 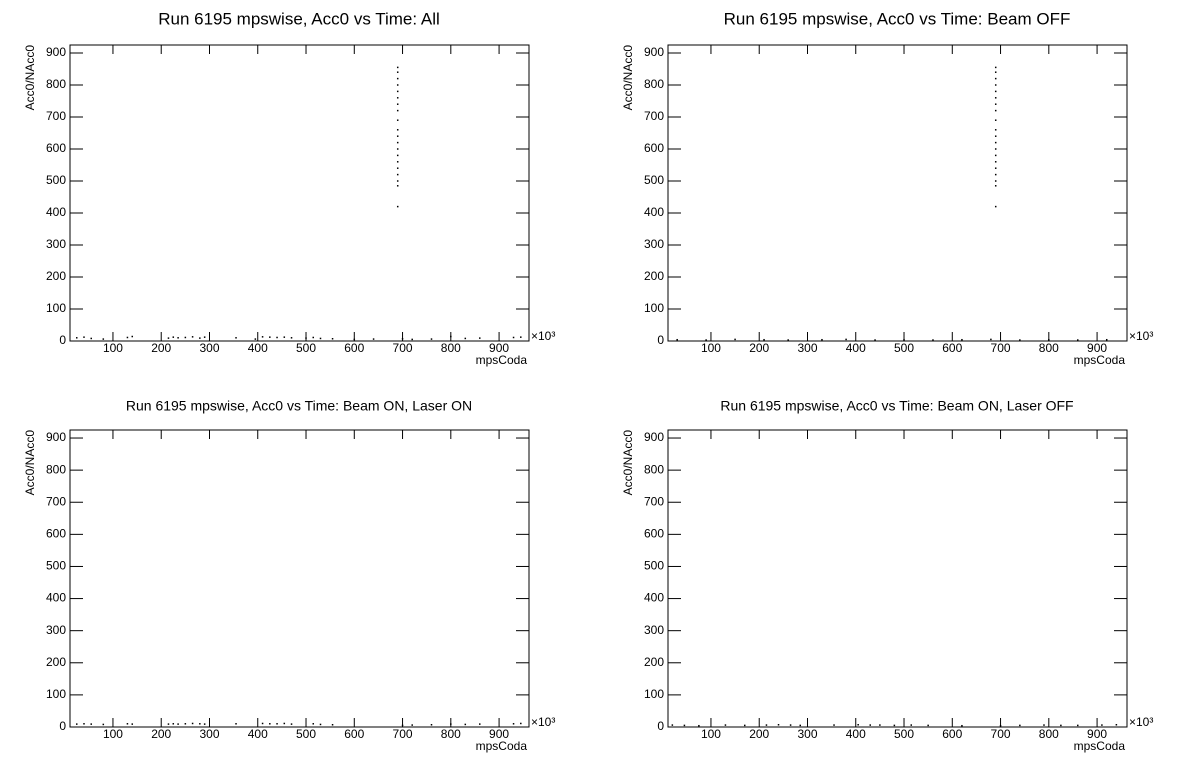 I want to click on y-tick-label: 800, so click(x=654, y=84).